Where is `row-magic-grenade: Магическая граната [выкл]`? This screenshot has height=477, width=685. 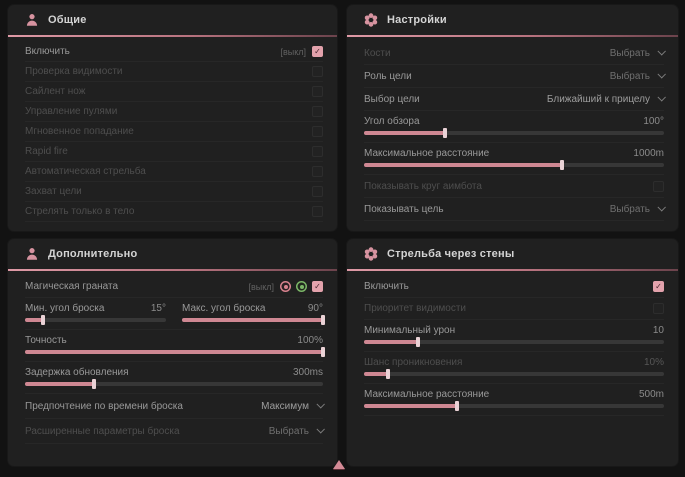 row-magic-grenade: Магическая граната [выкл] is located at coordinates (174, 287).